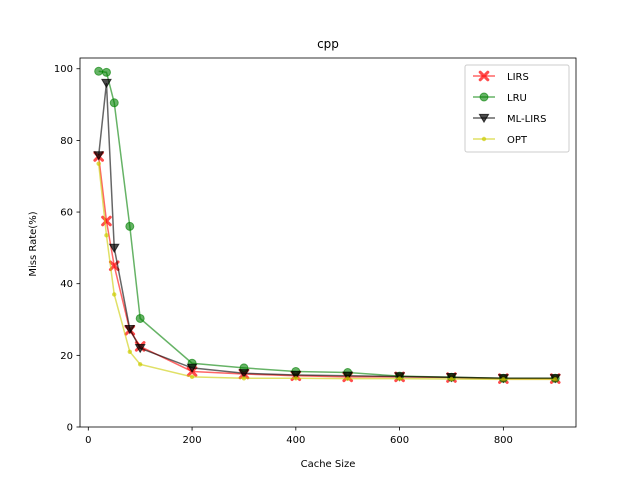 The width and height of the screenshot is (640, 480). Describe the element at coordinates (503, 440) in the screenshot. I see `x-tick-label: 800` at that location.